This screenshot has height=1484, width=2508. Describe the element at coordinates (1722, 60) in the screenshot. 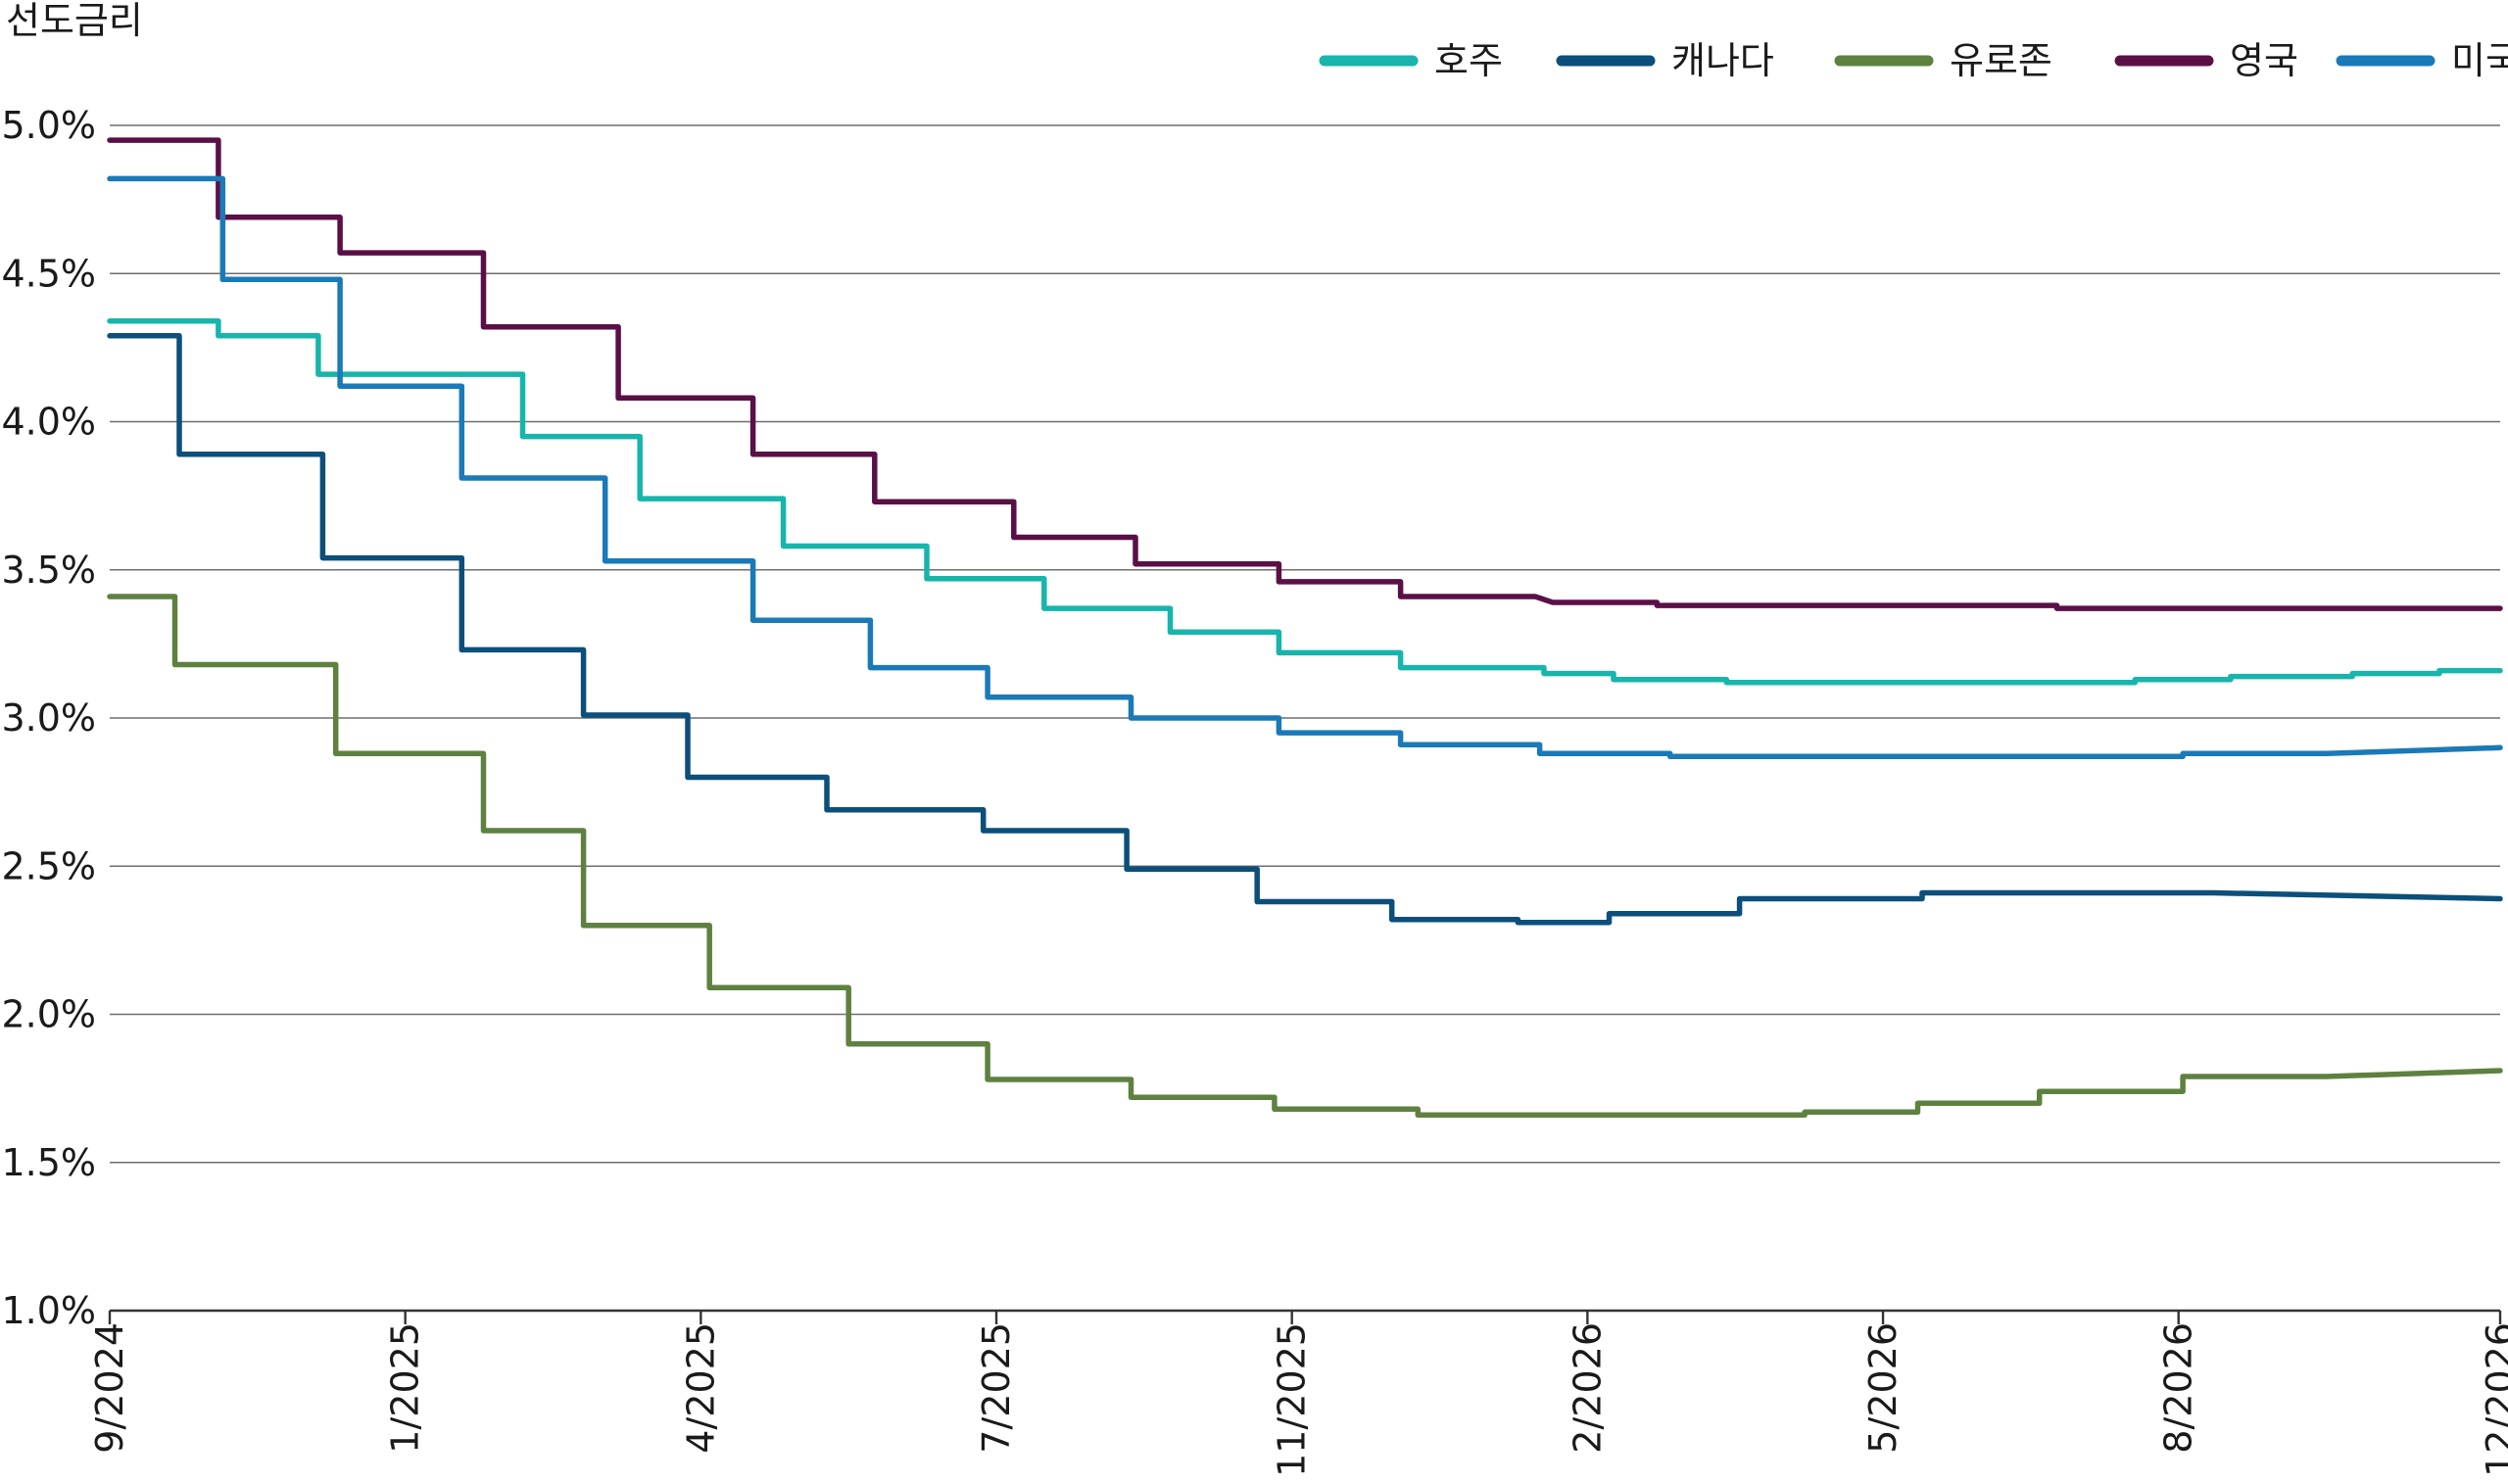

I see `legend-label: 캐나다` at that location.